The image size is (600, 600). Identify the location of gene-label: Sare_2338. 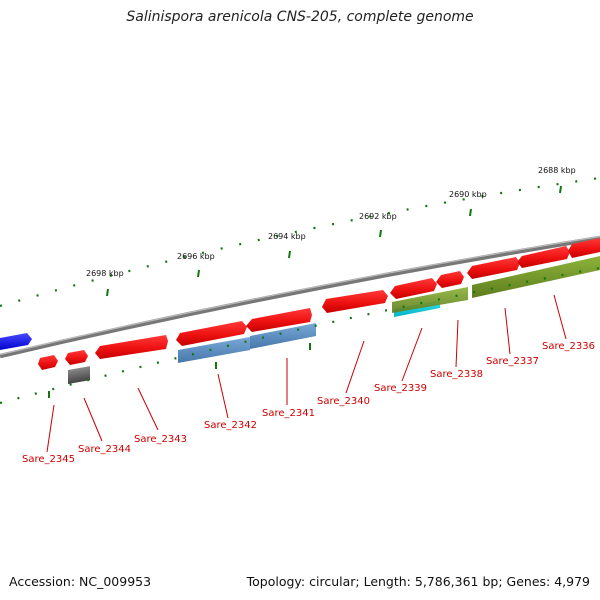
(456, 374).